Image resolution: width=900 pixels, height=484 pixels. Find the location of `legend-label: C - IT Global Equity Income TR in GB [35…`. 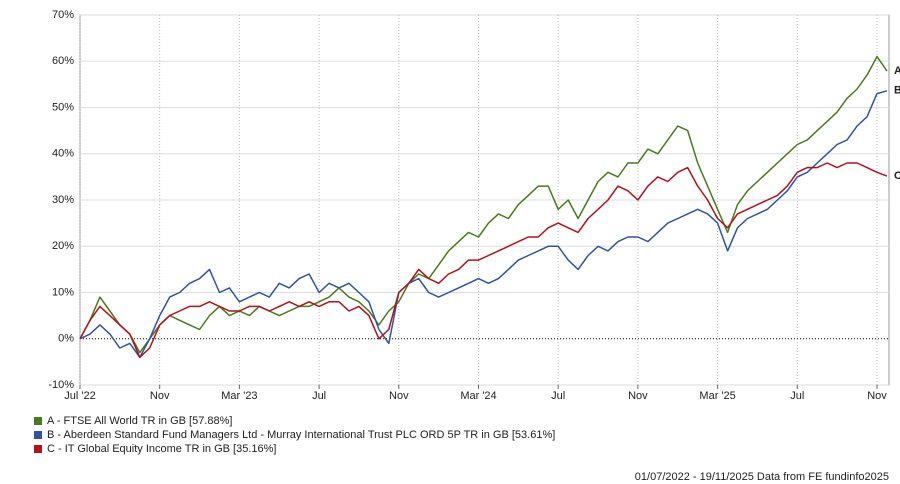

legend-label: C - IT Global Equity Income TR in GB [35… is located at coordinates (161, 449).